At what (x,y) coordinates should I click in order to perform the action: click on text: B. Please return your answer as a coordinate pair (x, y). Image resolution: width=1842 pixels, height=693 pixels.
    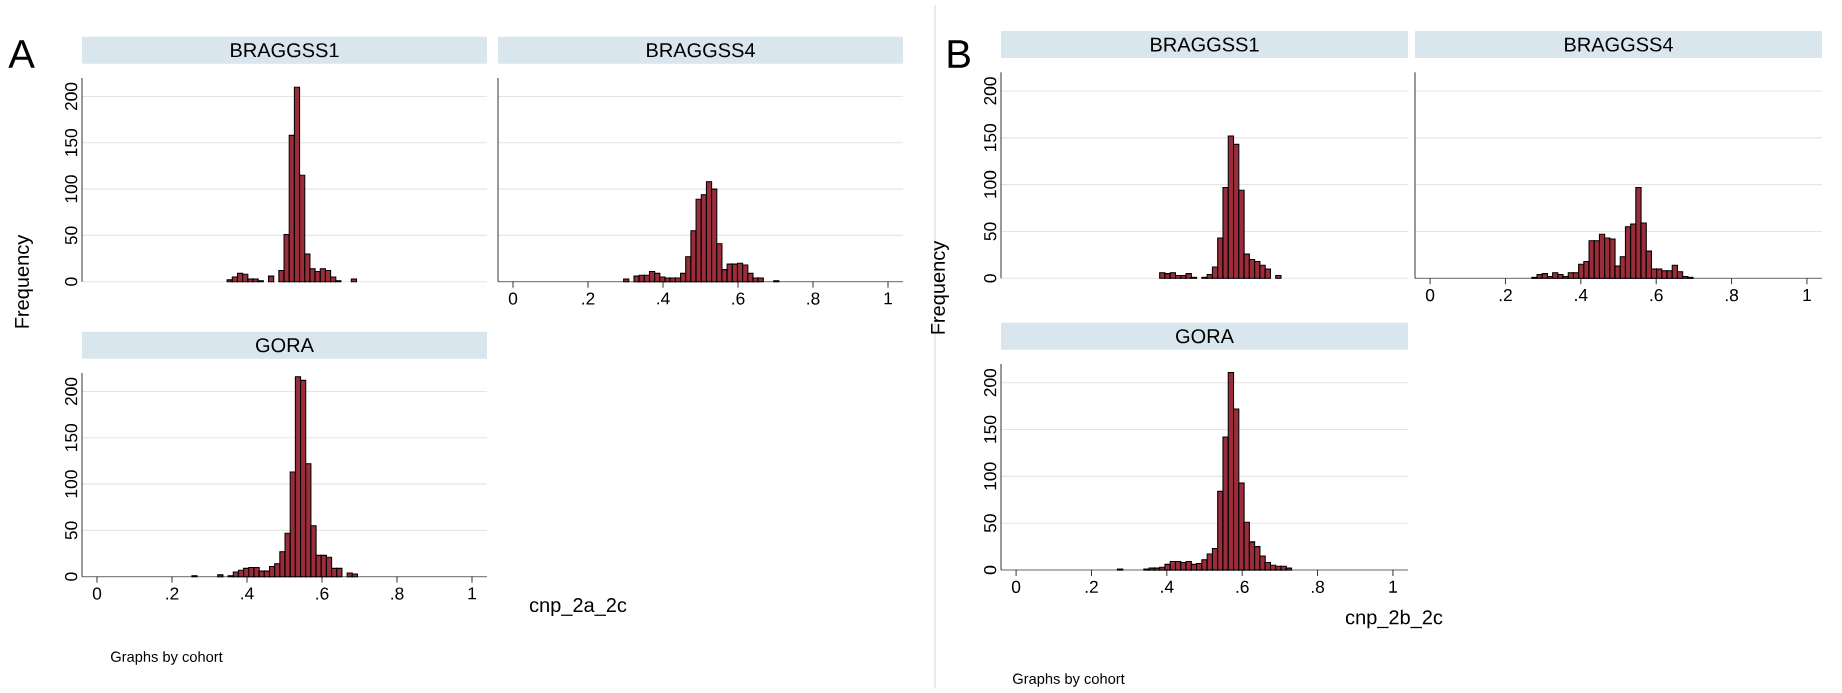
    Looking at the image, I should click on (959, 54).